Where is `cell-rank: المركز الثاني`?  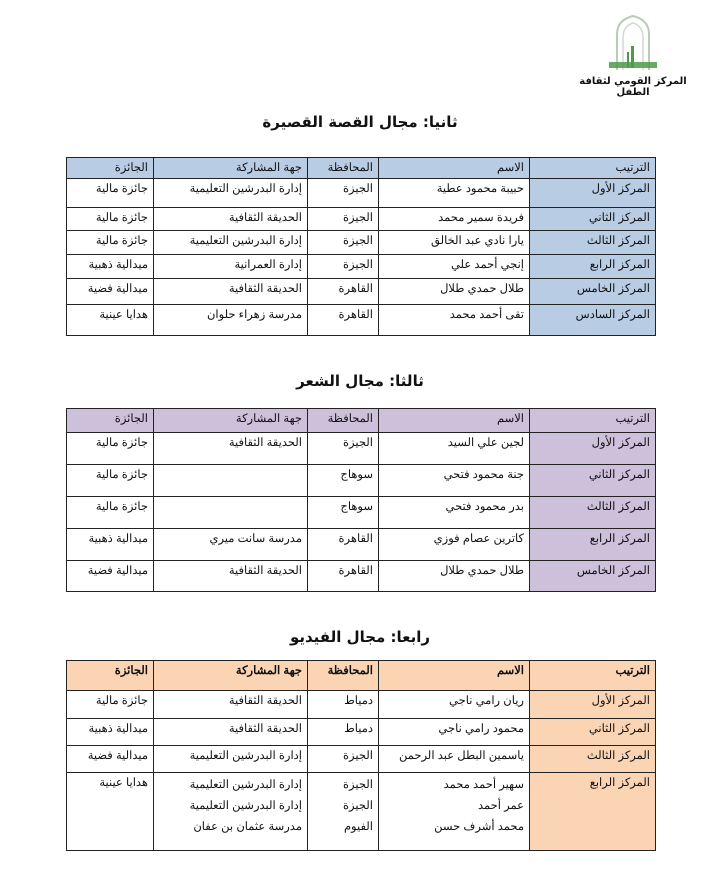
cell-rank: المركز الثاني is located at coordinates (592, 732).